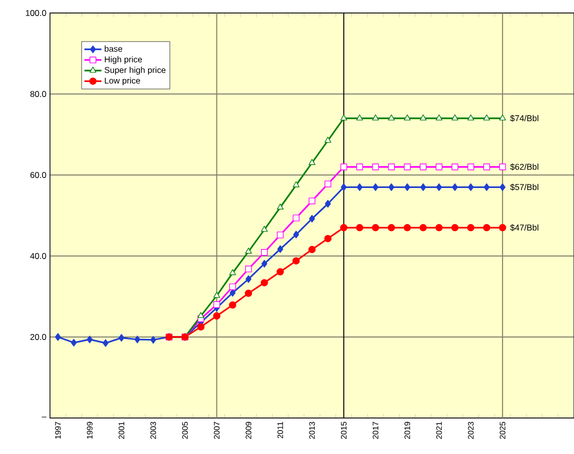 This screenshot has height=454, width=574. I want to click on legend-label: High price, so click(123, 60).